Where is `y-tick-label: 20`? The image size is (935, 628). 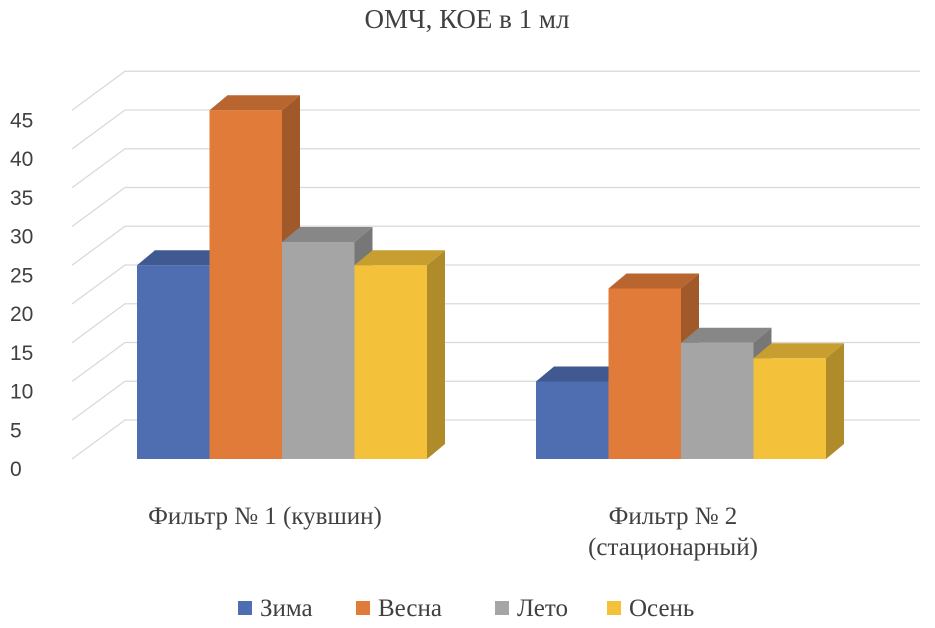 y-tick-label: 20 is located at coordinates (21, 314).